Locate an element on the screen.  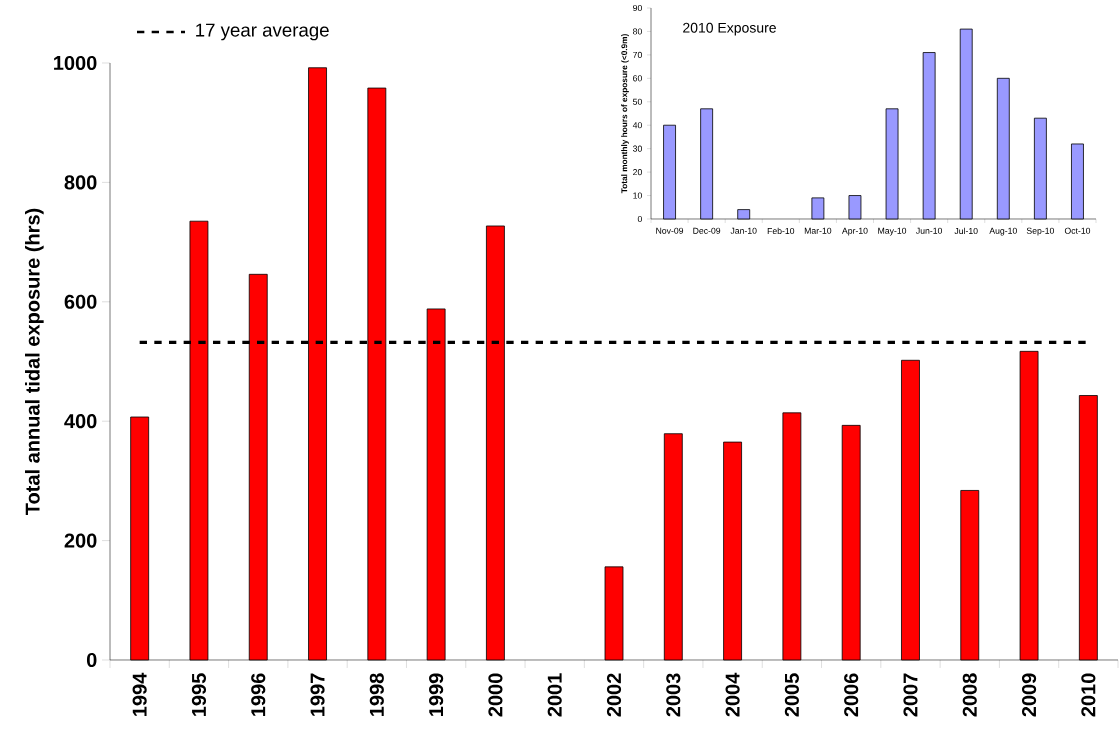
x-tick-label: 2008 is located at coordinates (969, 695).